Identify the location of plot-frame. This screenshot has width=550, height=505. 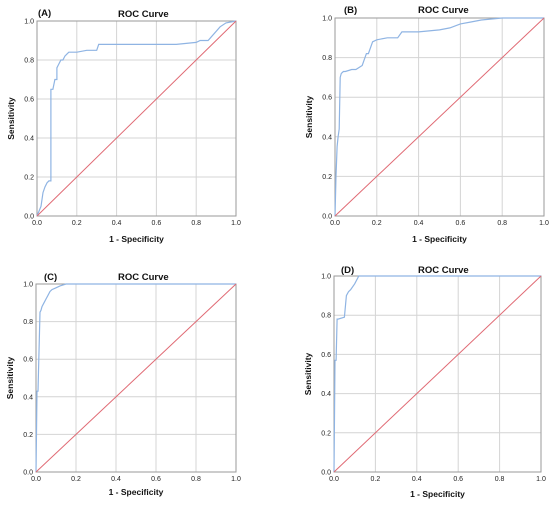
(136, 118).